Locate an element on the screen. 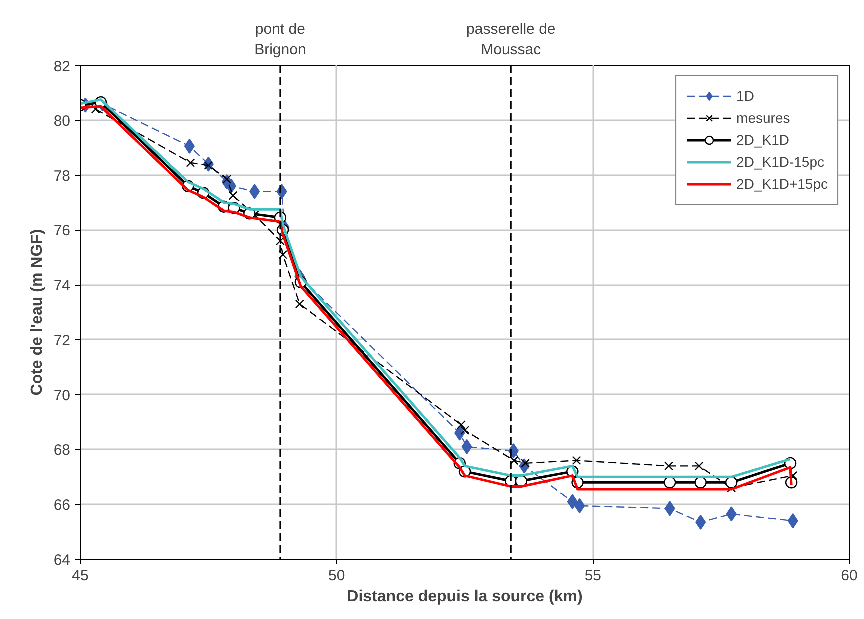  y-tick-label: 76 is located at coordinates (62, 231).